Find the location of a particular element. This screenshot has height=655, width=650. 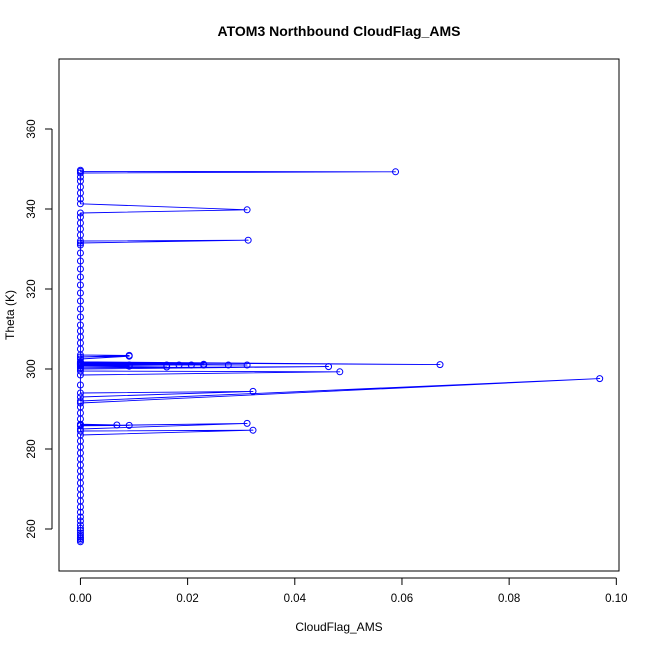

x-axis-label: CloudFlag_AMS is located at coordinates (338, 627).